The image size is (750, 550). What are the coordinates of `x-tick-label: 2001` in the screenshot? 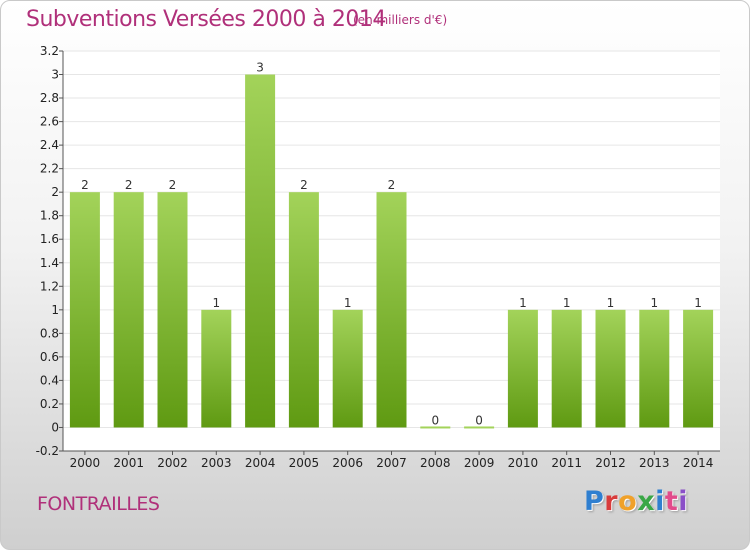 It's located at (128, 463).